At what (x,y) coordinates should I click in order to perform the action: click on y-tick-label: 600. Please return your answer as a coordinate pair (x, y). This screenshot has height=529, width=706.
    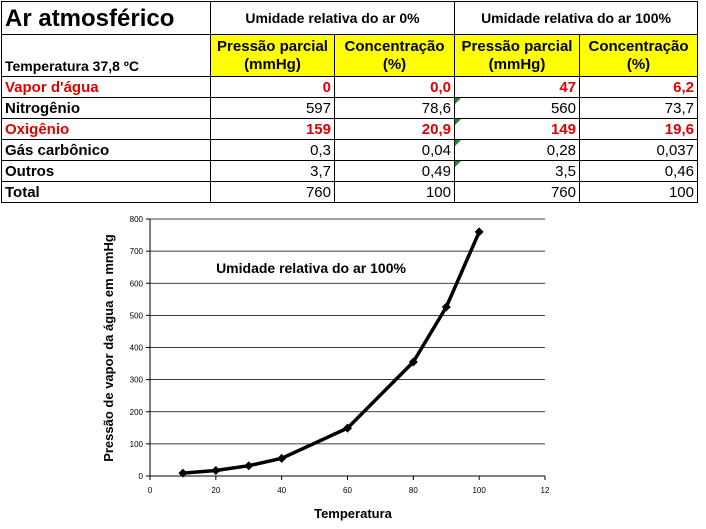
    Looking at the image, I should click on (137, 283).